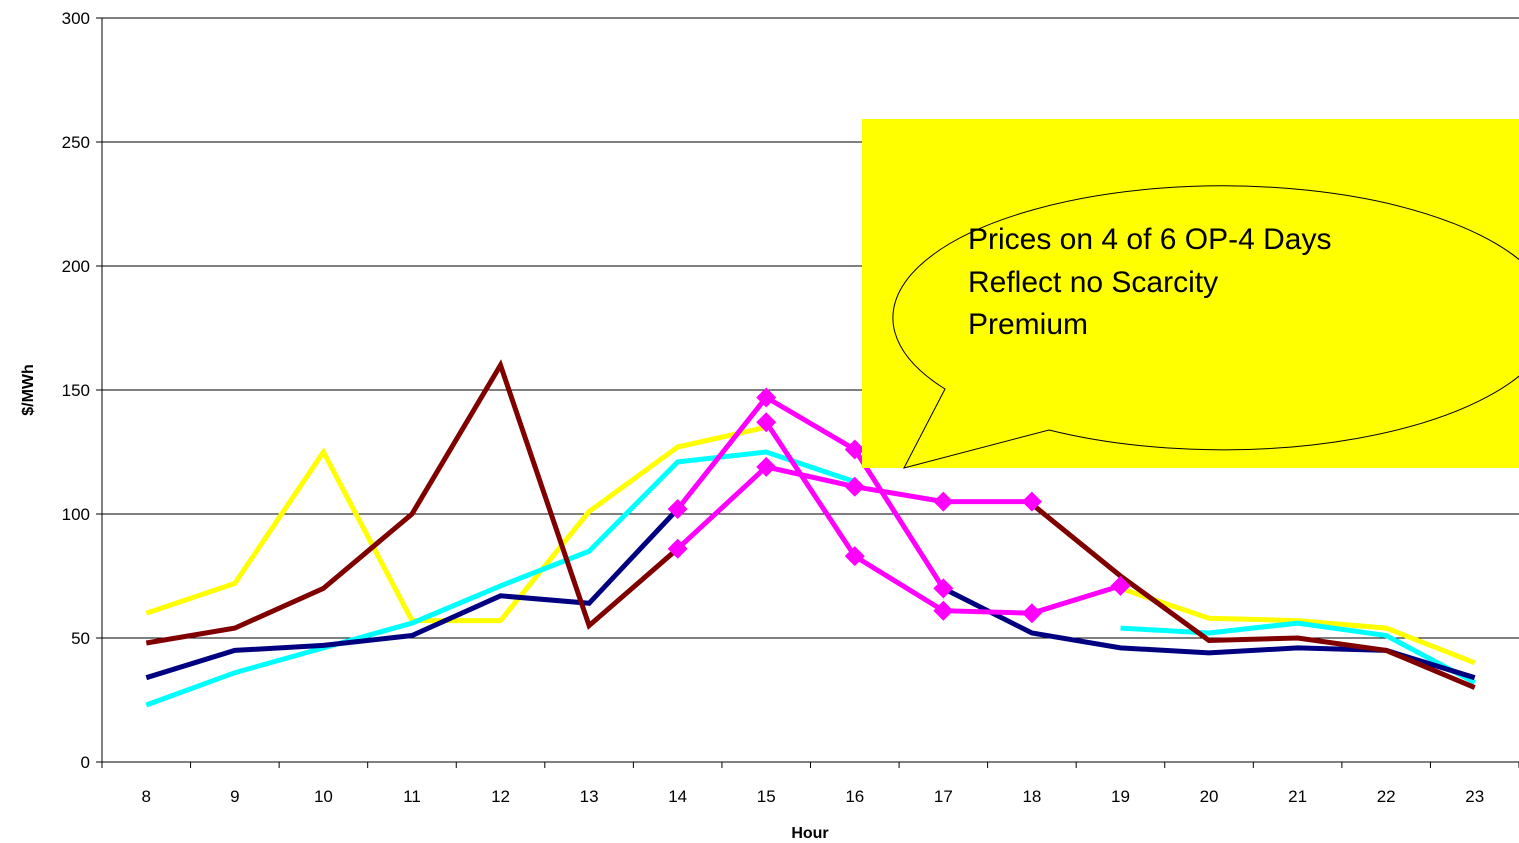  Describe the element at coordinates (85, 762) in the screenshot. I see `y-tick-label: 0` at that location.